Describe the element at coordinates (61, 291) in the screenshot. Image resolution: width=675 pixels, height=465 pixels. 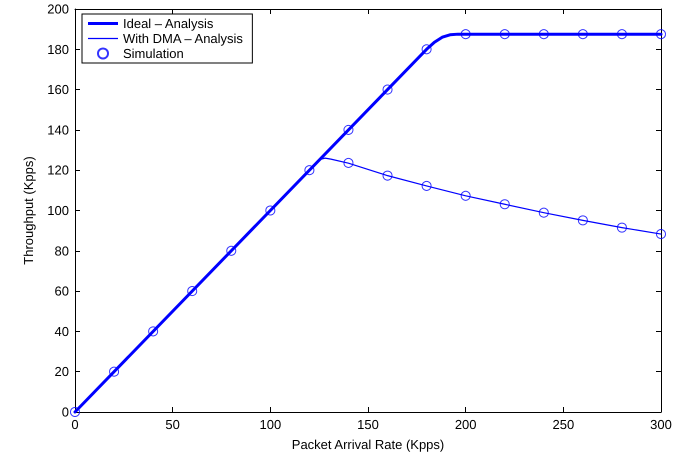
I see `y-tick-label: 60` at that location.